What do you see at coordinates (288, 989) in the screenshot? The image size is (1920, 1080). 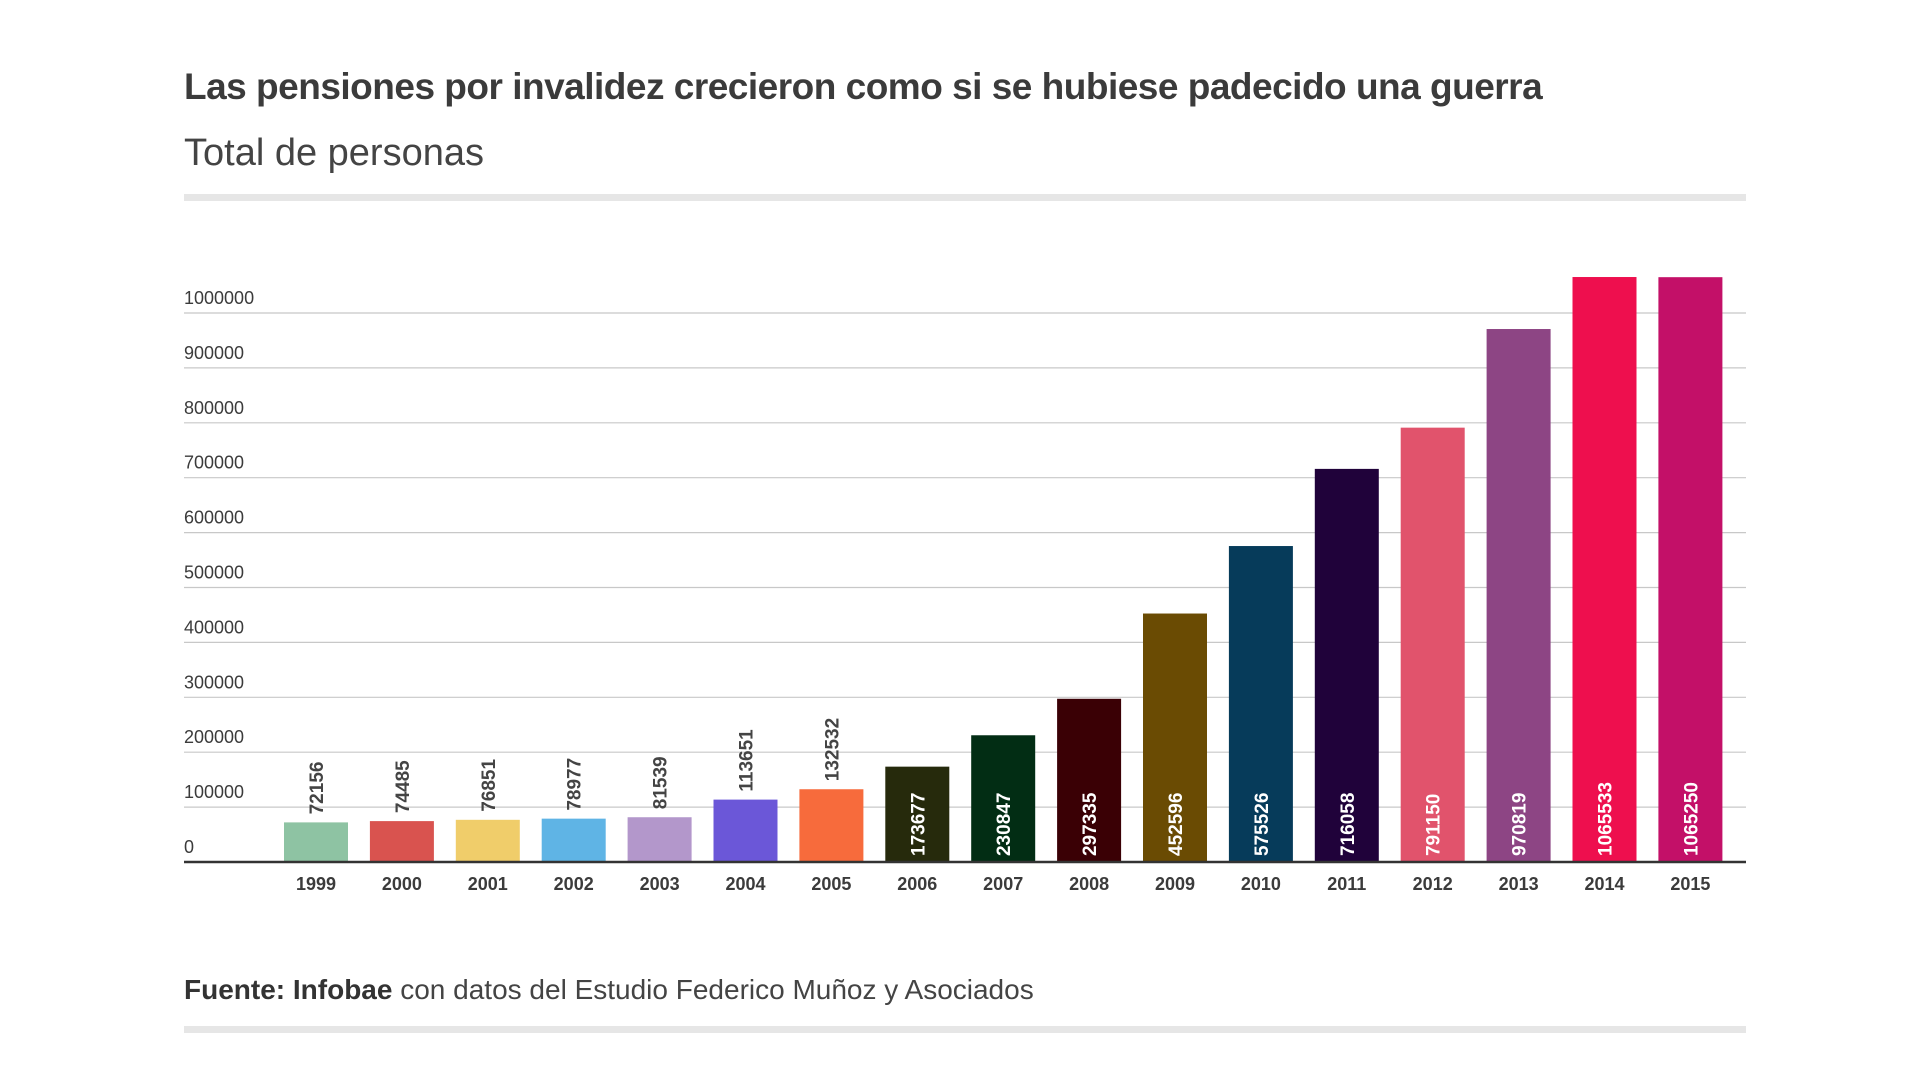 I see `source-label: Fuente: Infobae` at bounding box center [288, 989].